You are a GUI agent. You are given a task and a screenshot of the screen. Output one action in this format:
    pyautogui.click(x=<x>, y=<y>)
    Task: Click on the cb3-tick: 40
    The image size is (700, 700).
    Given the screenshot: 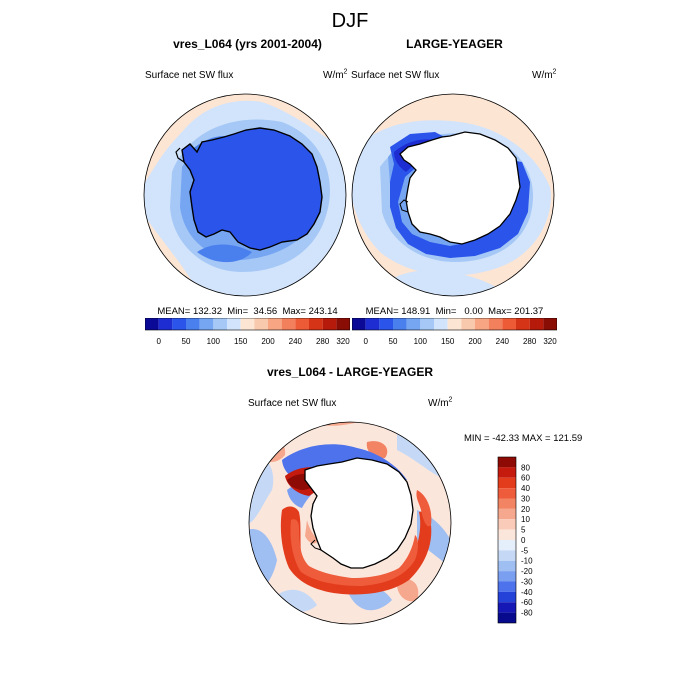 What is the action you would take?
    pyautogui.click(x=525, y=488)
    